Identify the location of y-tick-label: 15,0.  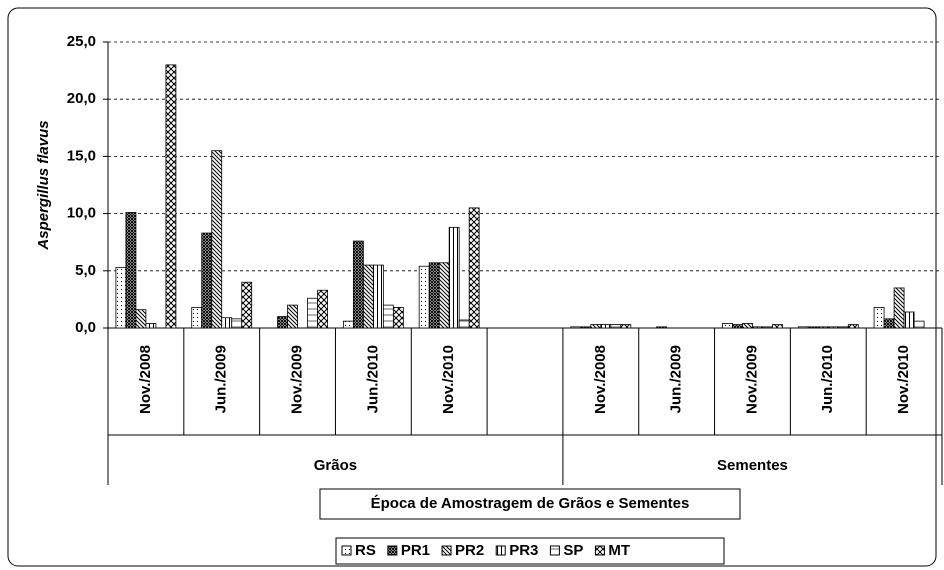
(81, 155).